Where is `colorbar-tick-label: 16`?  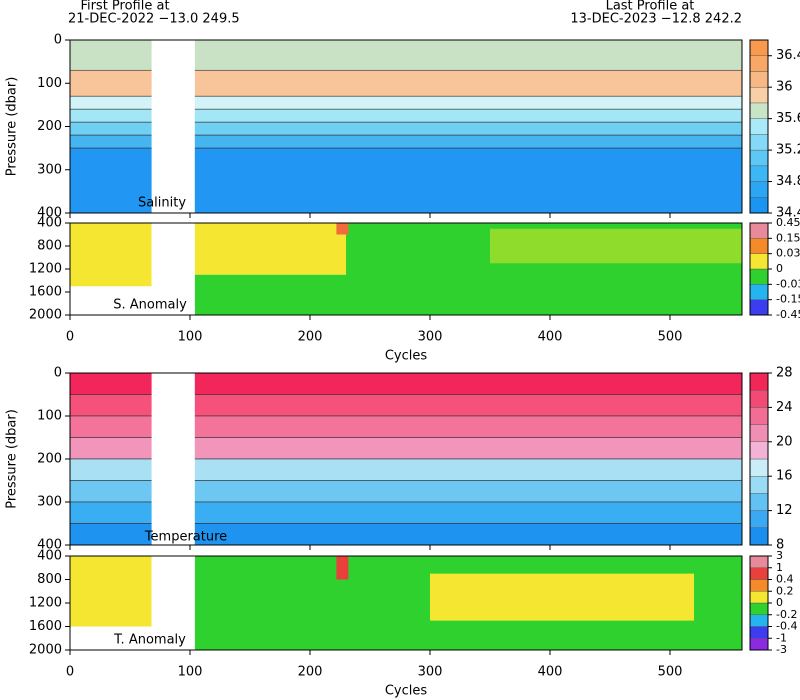
colorbar-tick-label: 16 is located at coordinates (784, 476).